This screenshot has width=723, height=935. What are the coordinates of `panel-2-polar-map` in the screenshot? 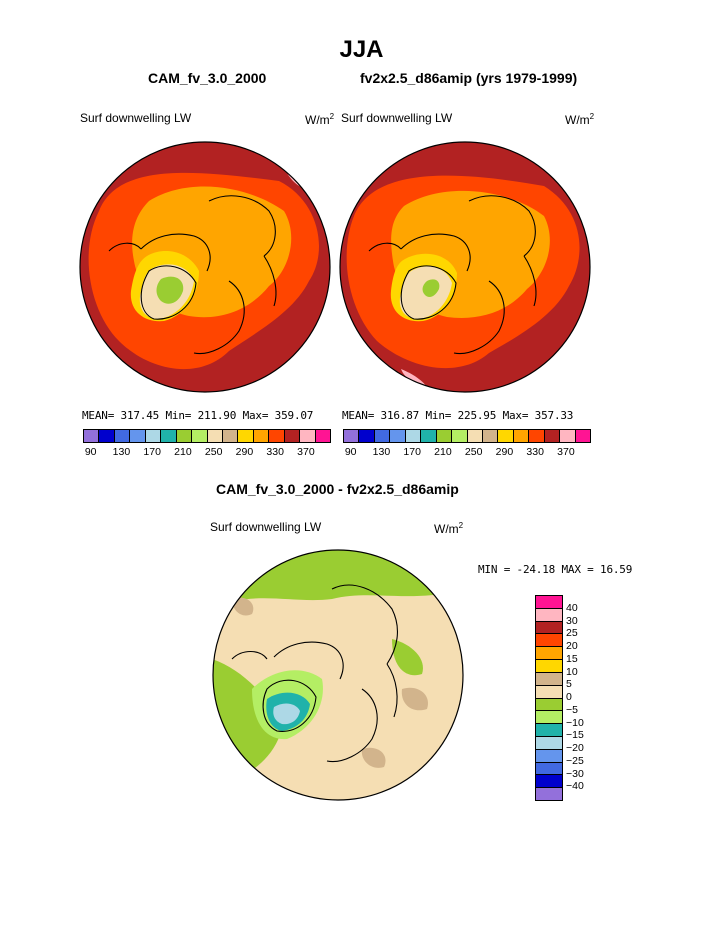 It's located at (465, 267).